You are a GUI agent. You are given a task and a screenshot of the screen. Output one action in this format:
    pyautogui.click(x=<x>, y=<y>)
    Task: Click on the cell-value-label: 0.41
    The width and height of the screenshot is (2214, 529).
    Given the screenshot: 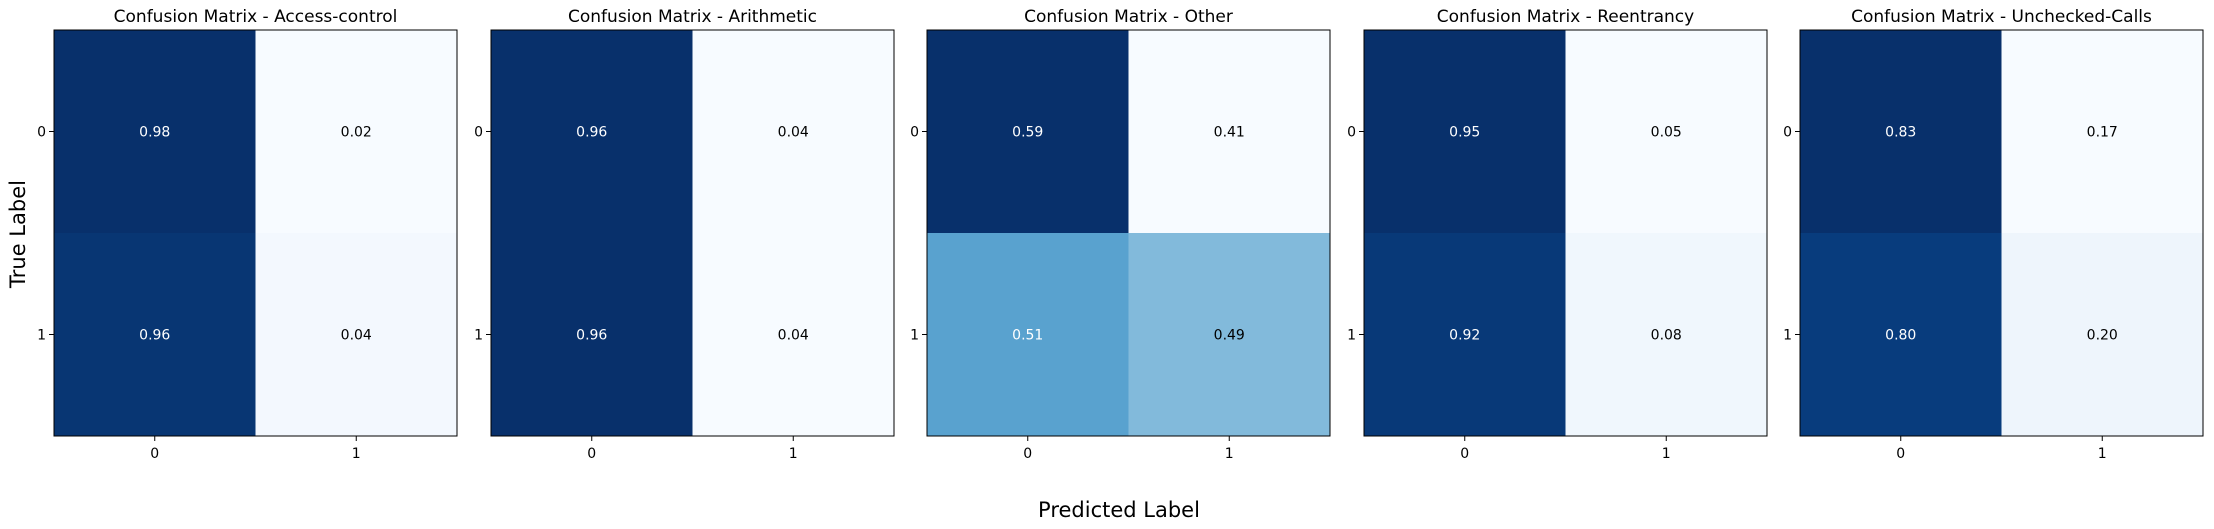 What is the action you would take?
    pyautogui.click(x=1229, y=133)
    